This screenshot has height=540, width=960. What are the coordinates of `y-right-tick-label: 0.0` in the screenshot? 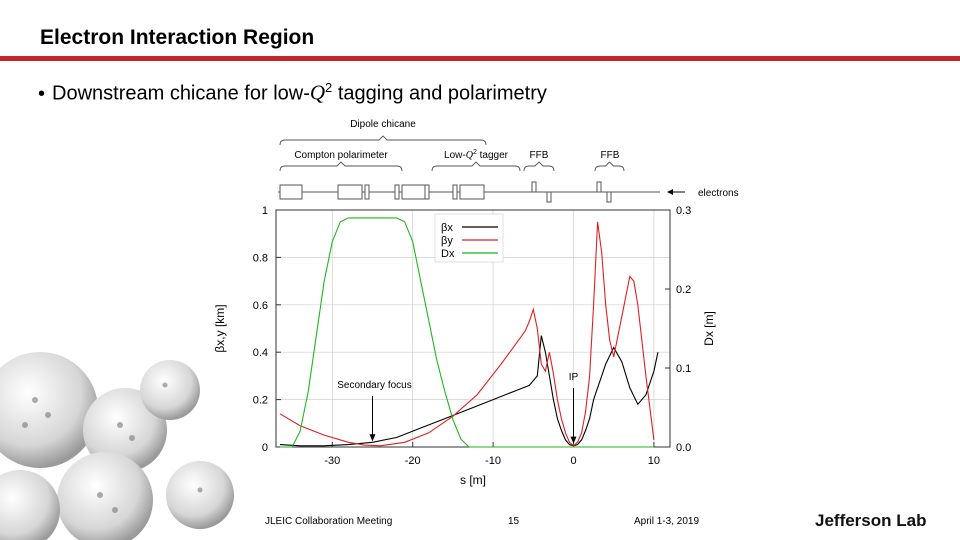 It's located at (683, 448).